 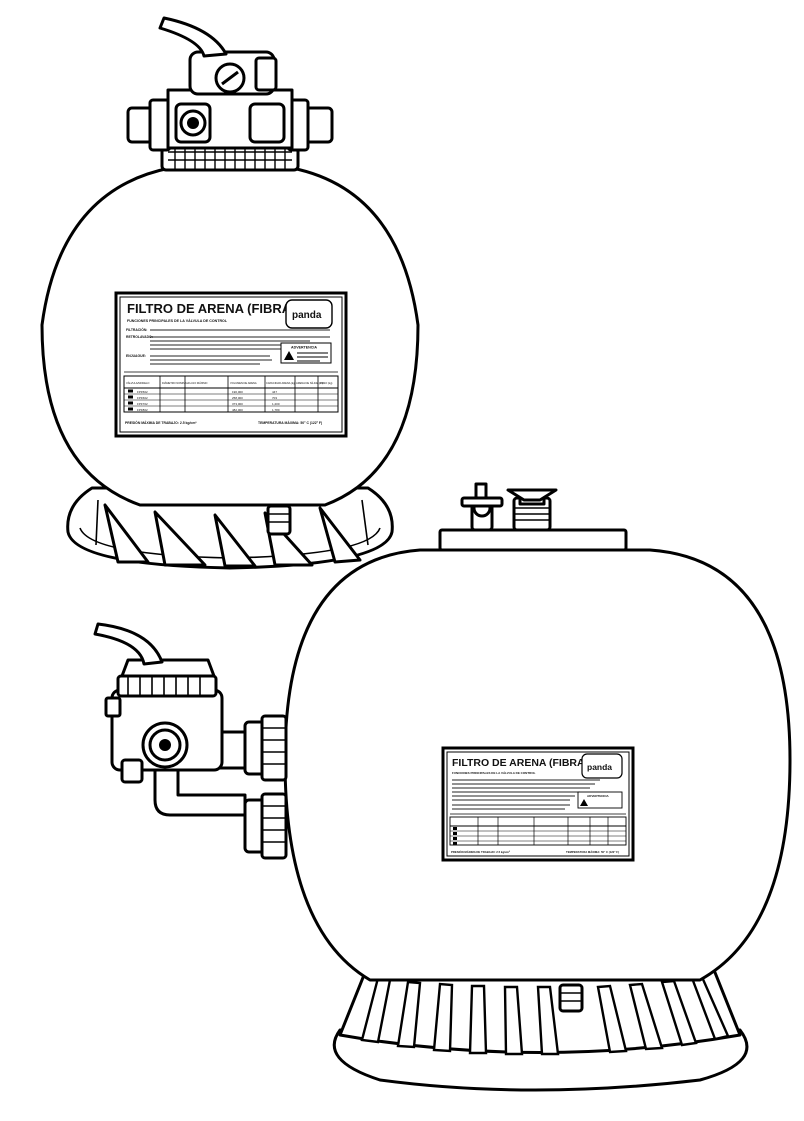 What do you see at coordinates (237, 404) in the screenshot?
I see `top-tr-flow-3: 373,000` at bounding box center [237, 404].